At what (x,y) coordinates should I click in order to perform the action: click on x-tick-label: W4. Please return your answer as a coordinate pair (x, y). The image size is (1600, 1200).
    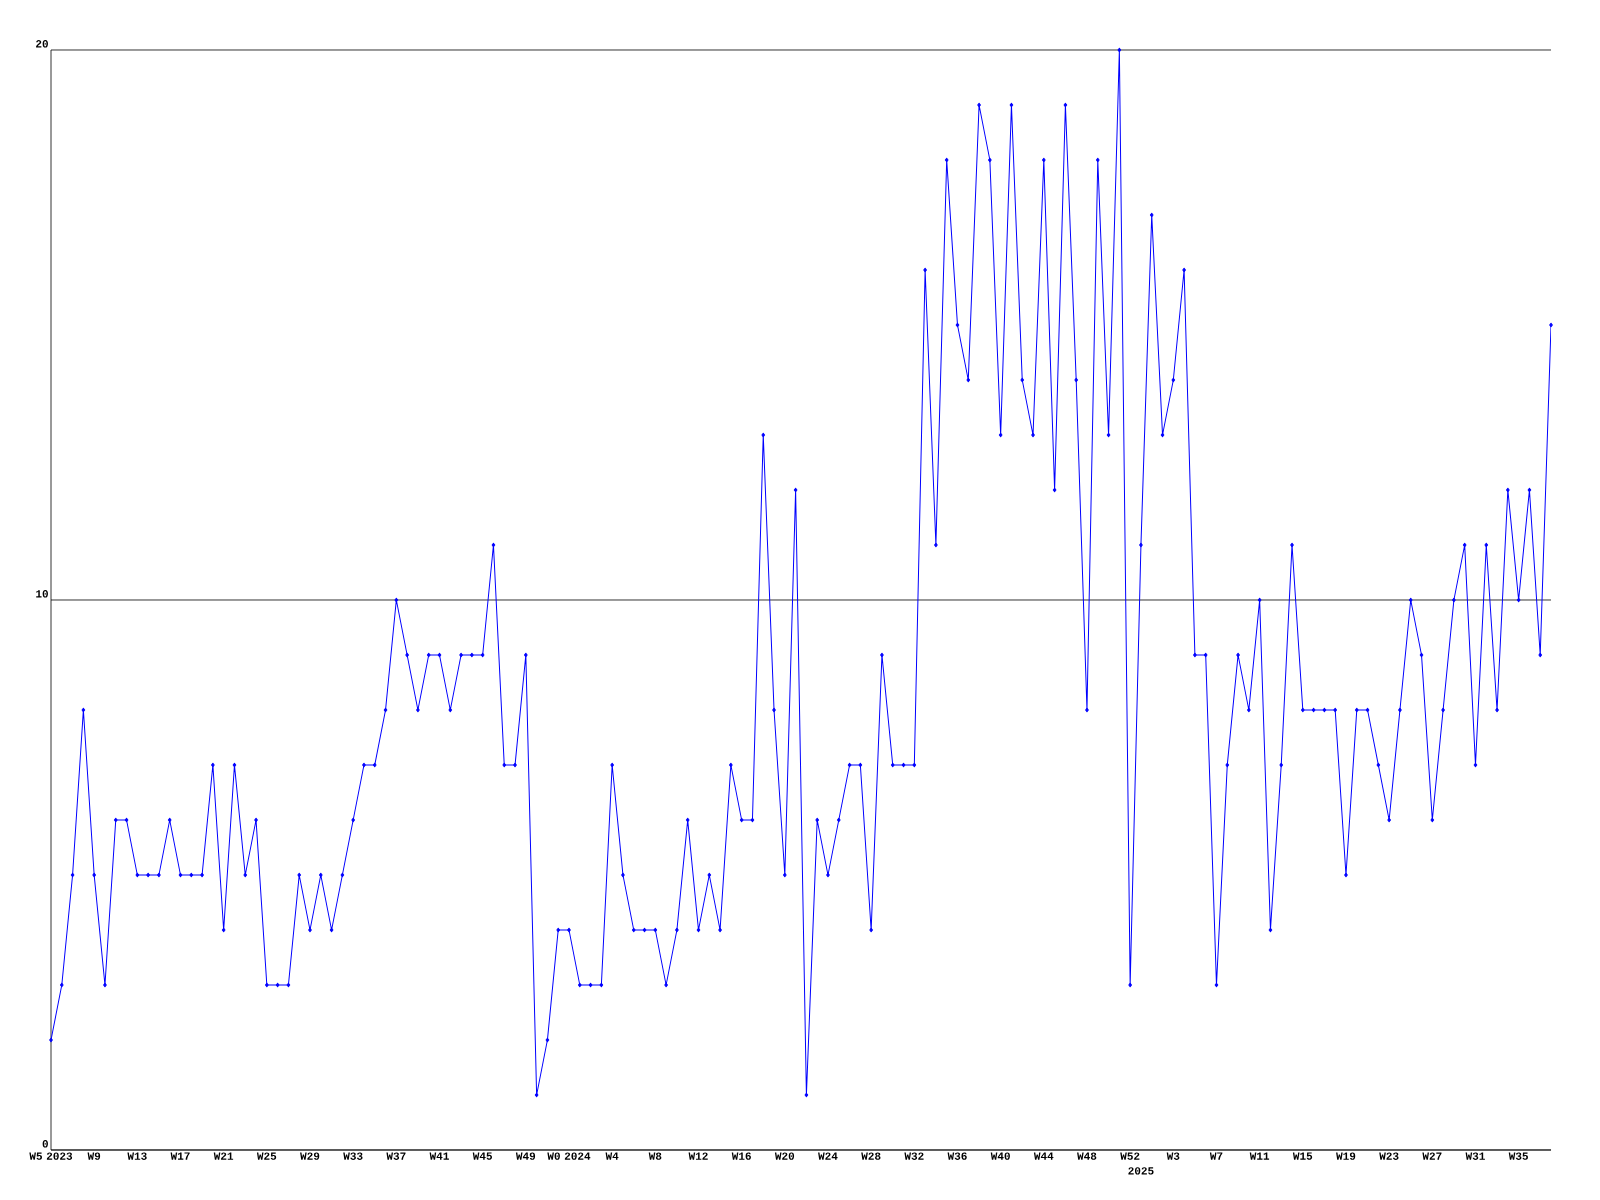
    Looking at the image, I should click on (612, 1156).